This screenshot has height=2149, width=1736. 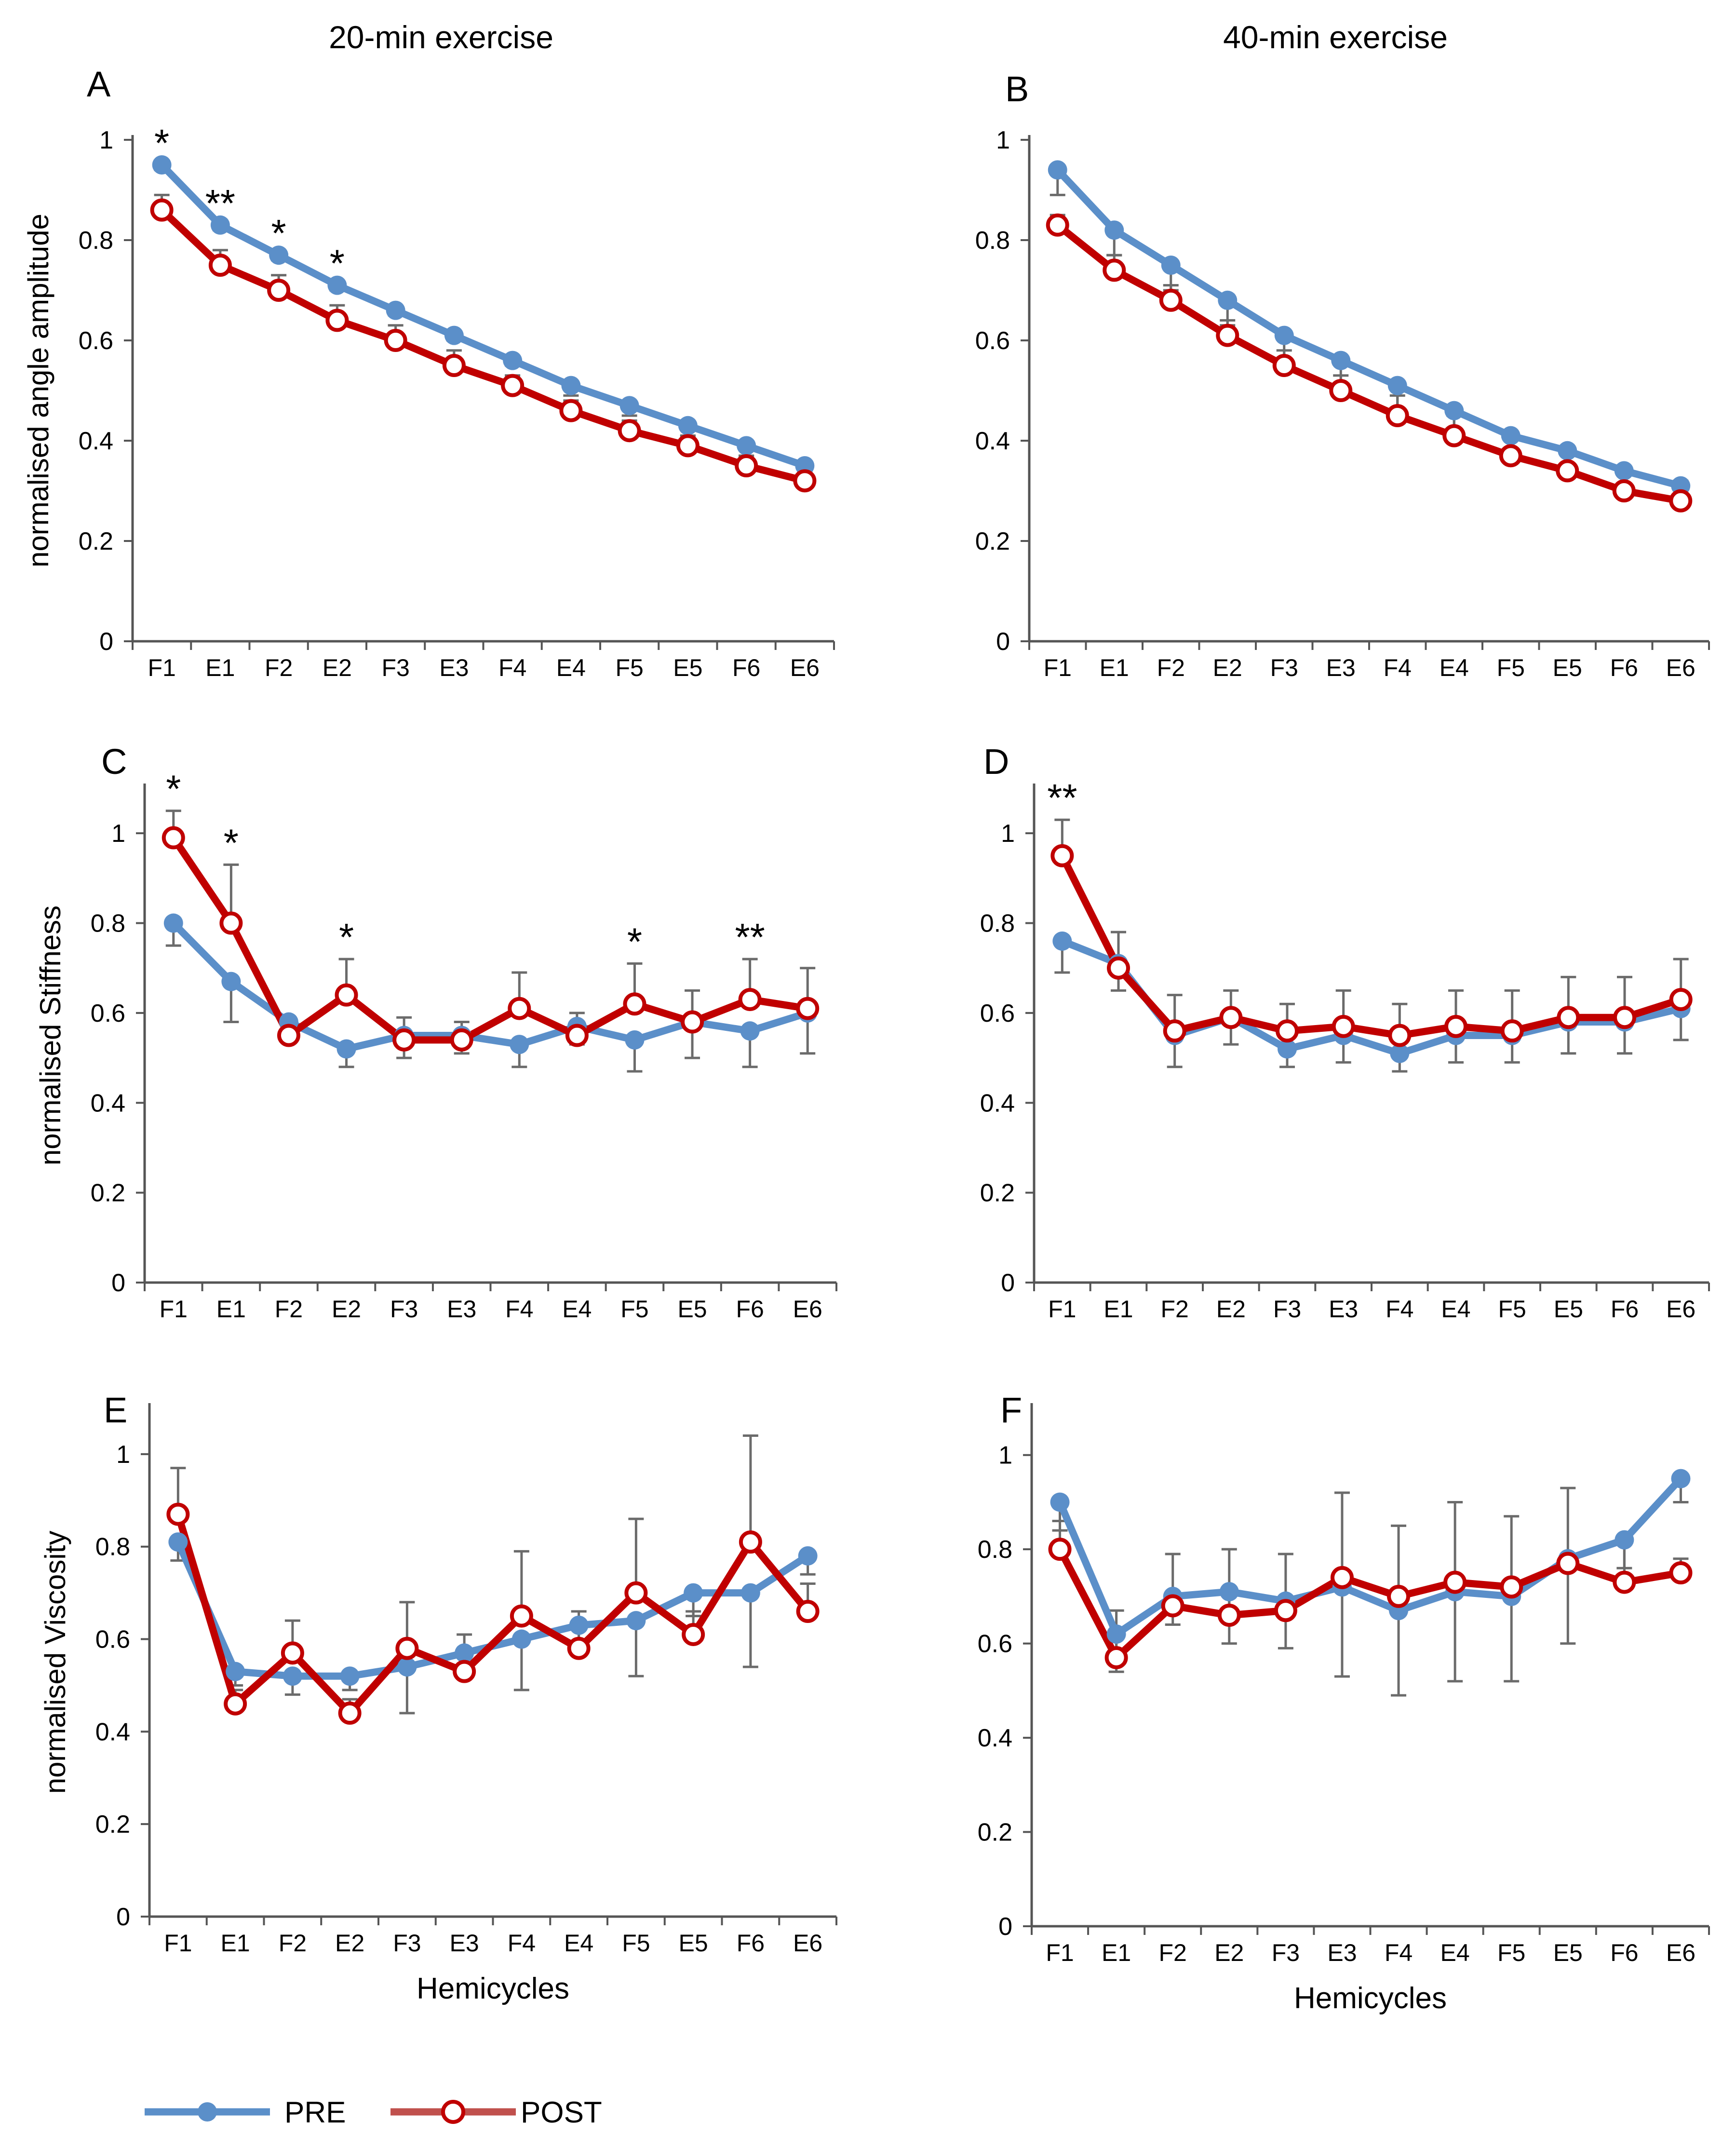 What do you see at coordinates (1115, 667) in the screenshot?
I see `x-tick-label-b: E1` at bounding box center [1115, 667].